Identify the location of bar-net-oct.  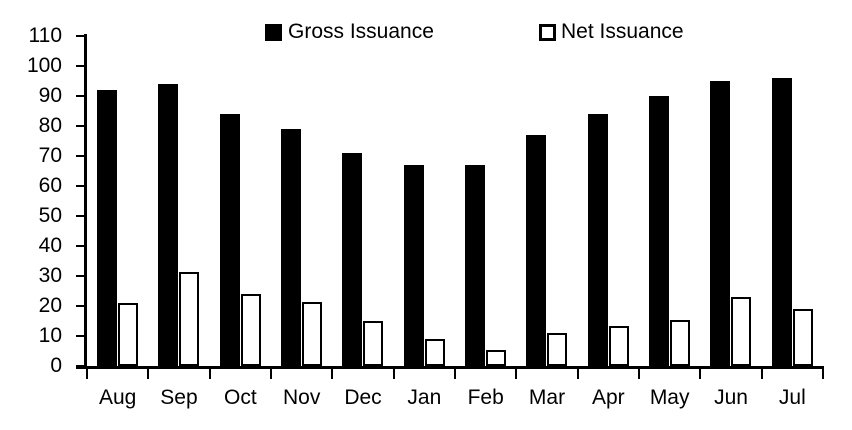
(250, 330).